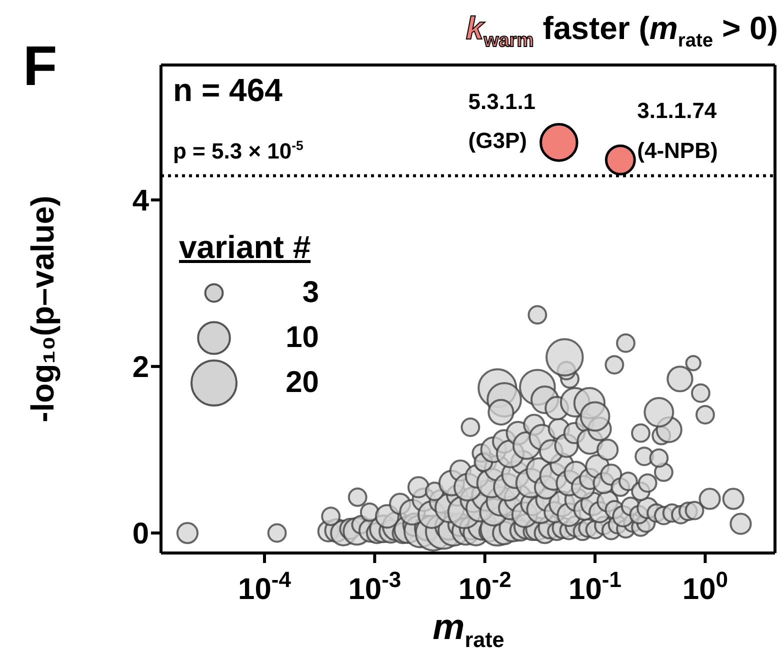 The width and height of the screenshot is (778, 656). Describe the element at coordinates (42, 308) in the screenshot. I see `y-axis-title: -log₁₀(p–value)` at that location.